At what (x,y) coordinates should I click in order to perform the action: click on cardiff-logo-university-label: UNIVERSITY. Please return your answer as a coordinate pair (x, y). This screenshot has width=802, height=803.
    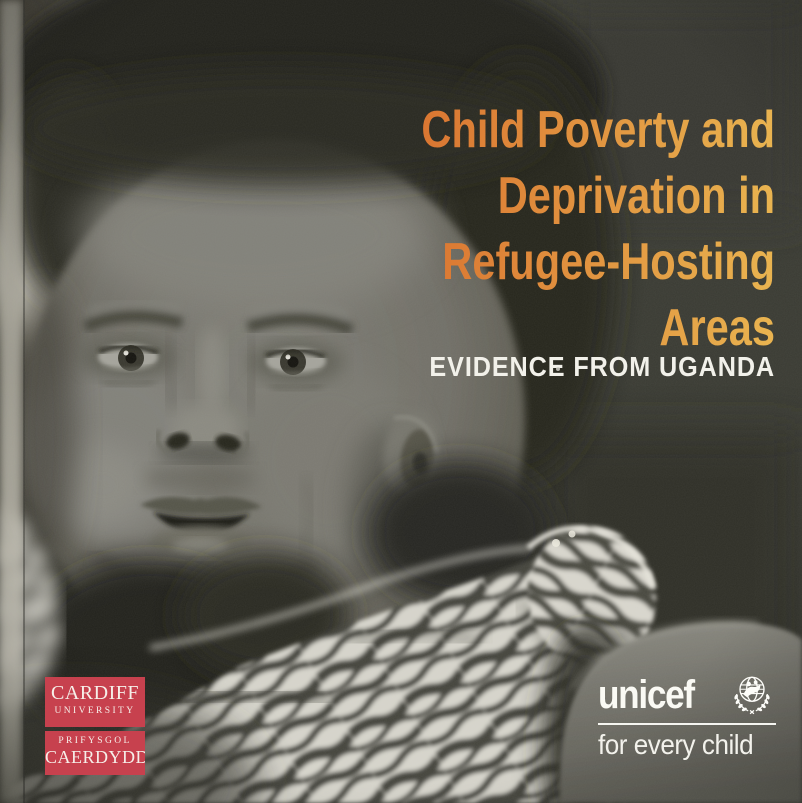
    Looking at the image, I should click on (95, 711).